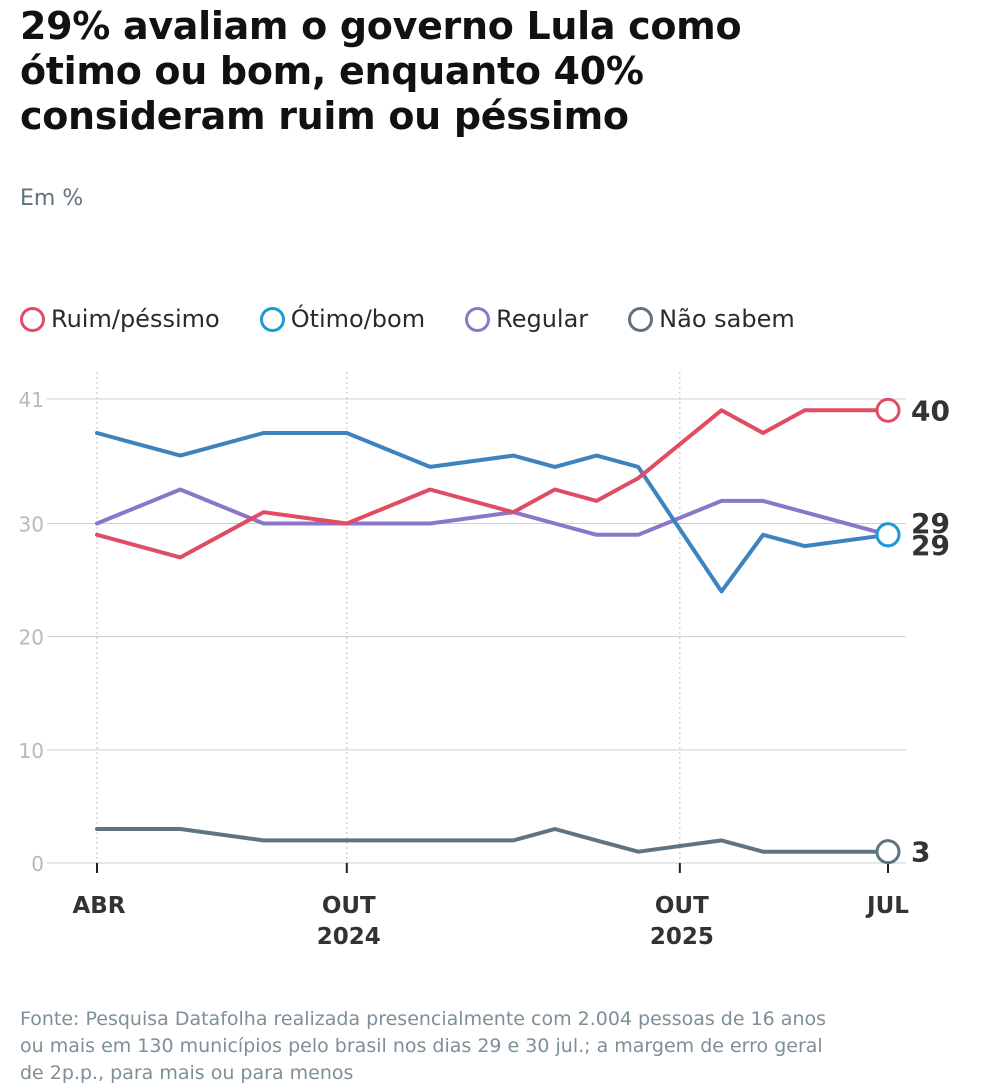 The height and width of the screenshot is (1091, 984). Describe the element at coordinates (324, 116) in the screenshot. I see `chart-title-line: consideram ruim ou péssimo` at that location.